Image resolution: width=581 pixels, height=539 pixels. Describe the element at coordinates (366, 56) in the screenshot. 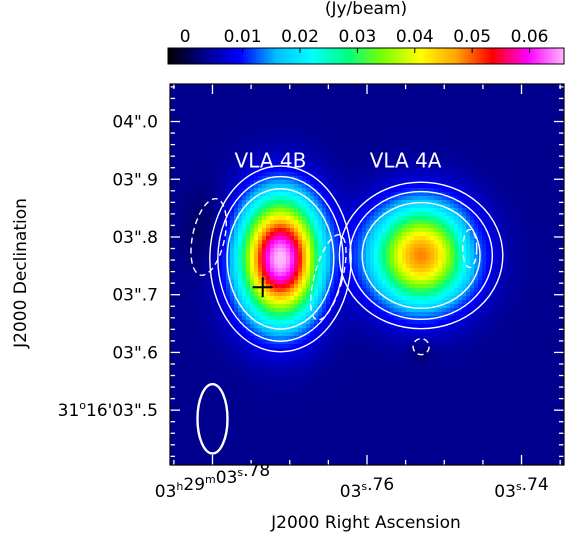

I see `colorbar-gradient` at that location.